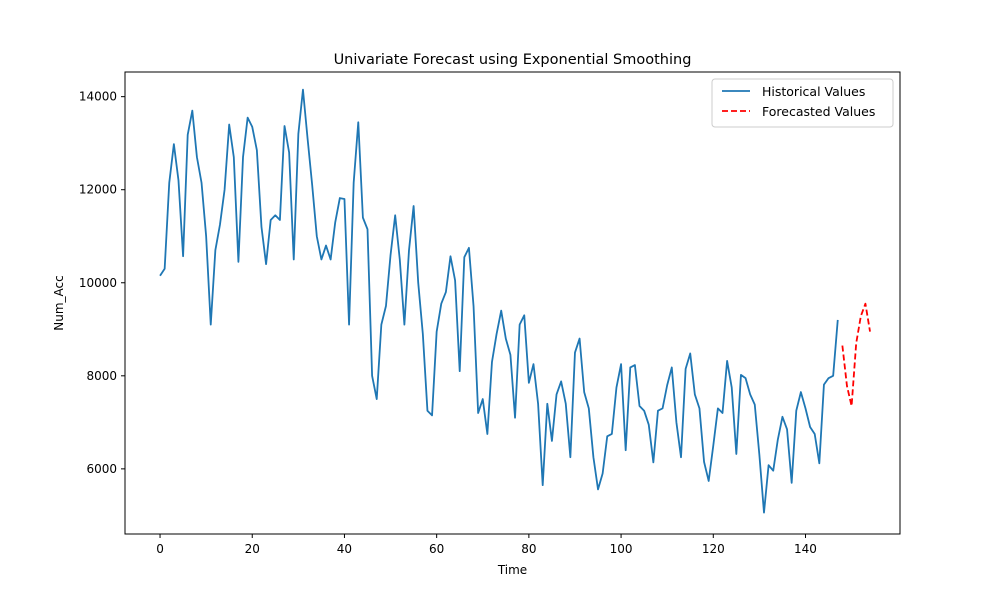 This screenshot has height=600, width=1000. What do you see at coordinates (813, 91) in the screenshot?
I see `legend-label-historical: Historical Values` at bounding box center [813, 91].